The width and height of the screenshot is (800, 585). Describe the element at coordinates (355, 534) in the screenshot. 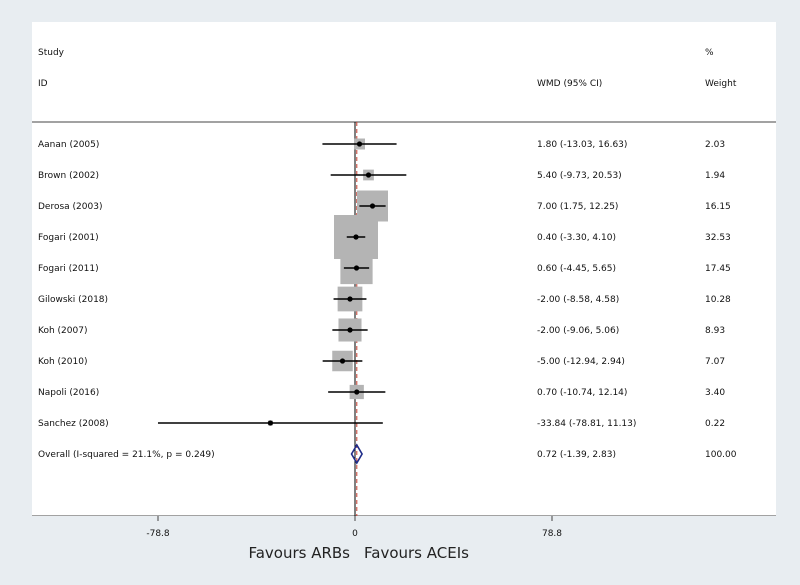

I see `x-tick-label: 0` at that location.